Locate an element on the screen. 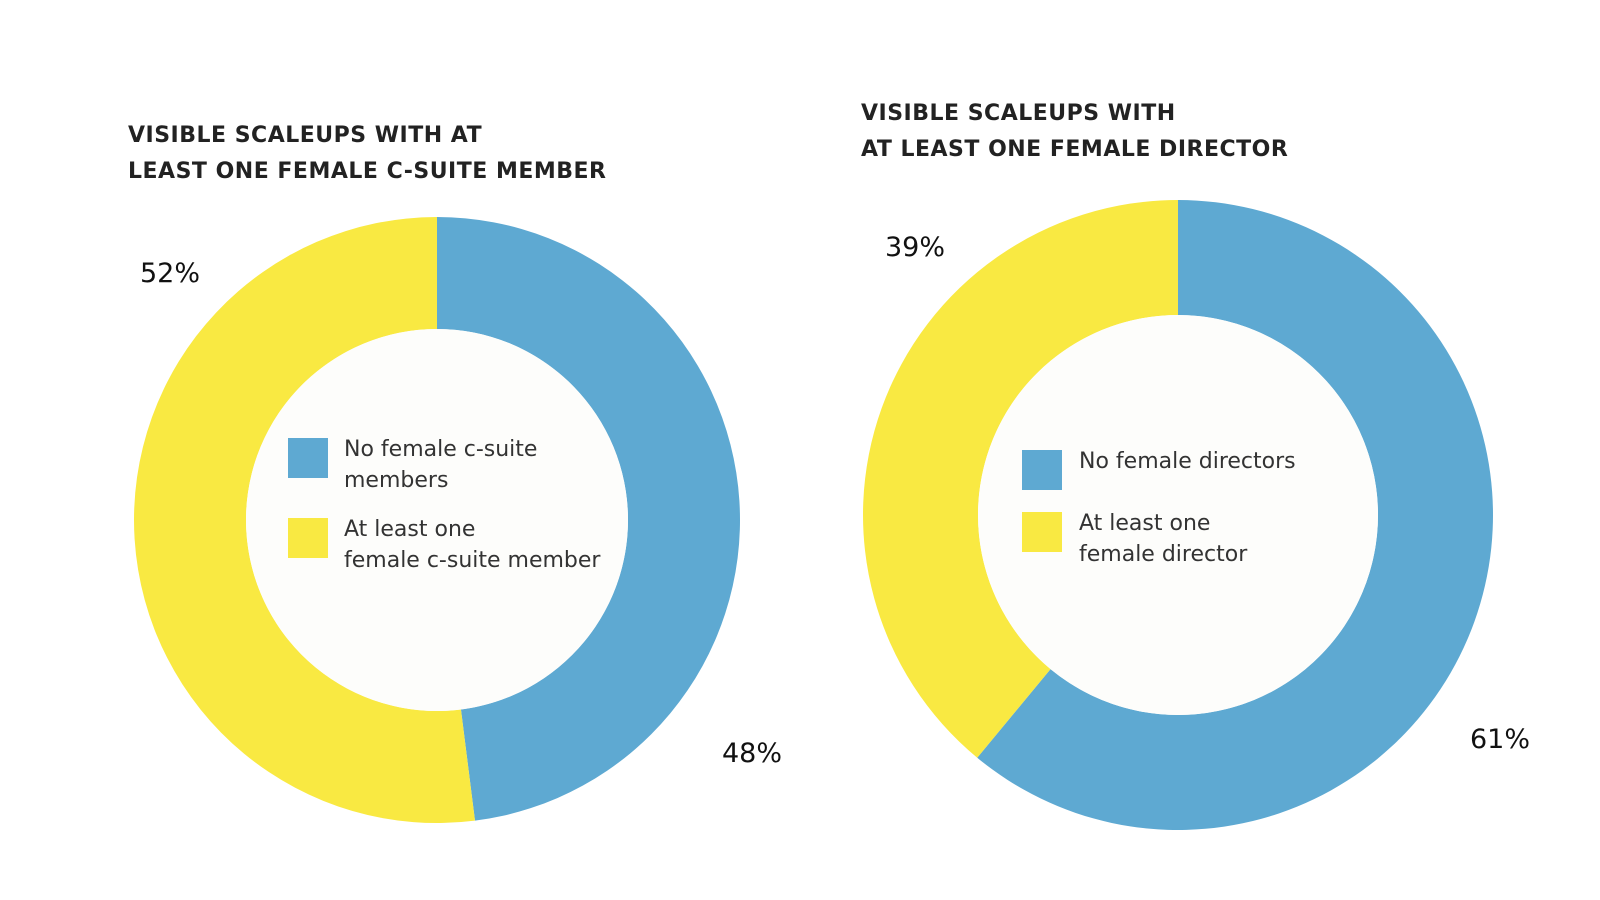  value-label: 48% is located at coordinates (752, 753).